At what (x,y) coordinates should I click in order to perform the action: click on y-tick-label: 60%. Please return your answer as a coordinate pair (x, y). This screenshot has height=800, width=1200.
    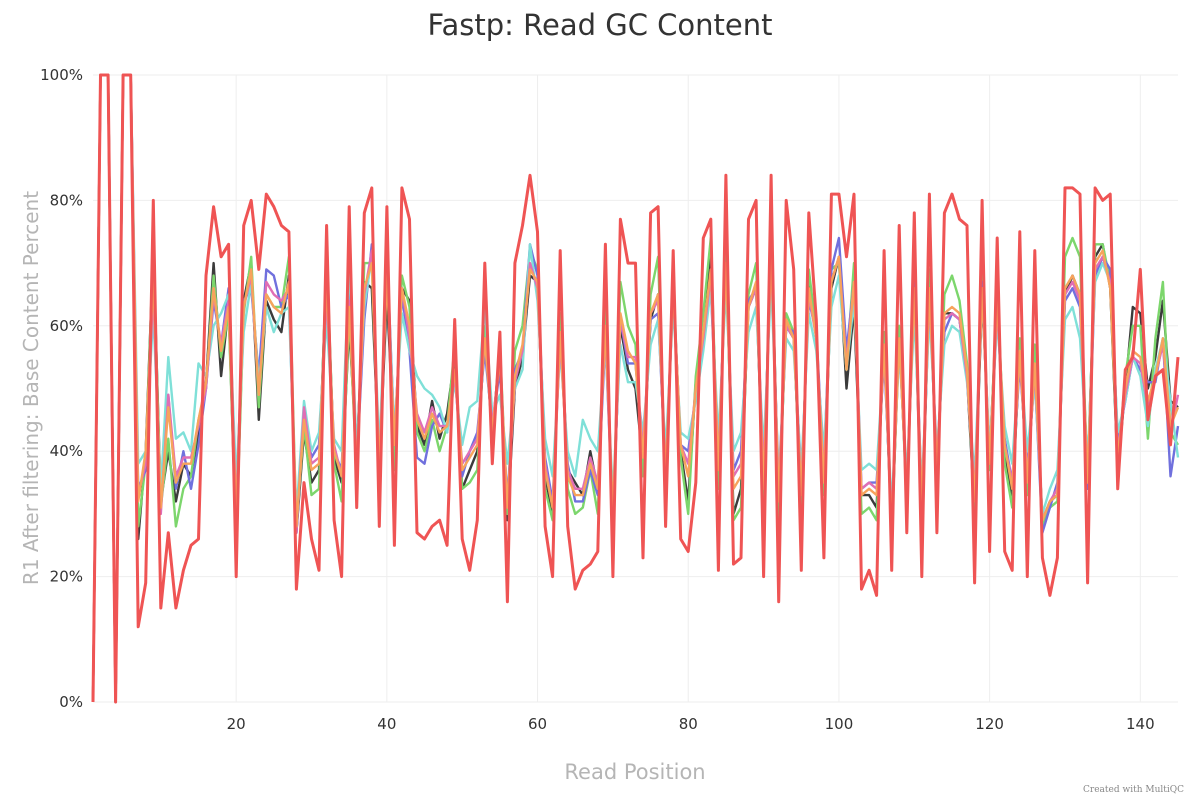
    Looking at the image, I should click on (66, 326).